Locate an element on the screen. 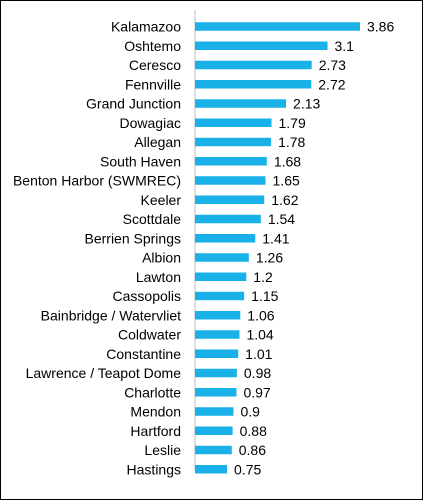 This screenshot has height=500, width=423. category-label: Dowagiac is located at coordinates (150, 123).